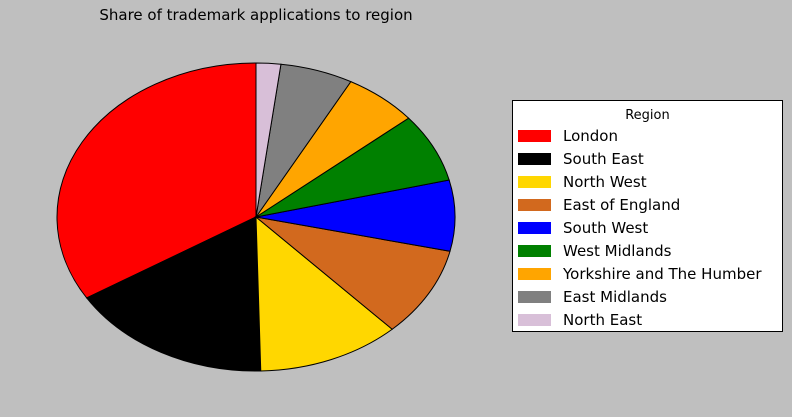 The image size is (792, 417). Describe the element at coordinates (268, 140) in the screenshot. I see `pie-slice-north-east` at that location.